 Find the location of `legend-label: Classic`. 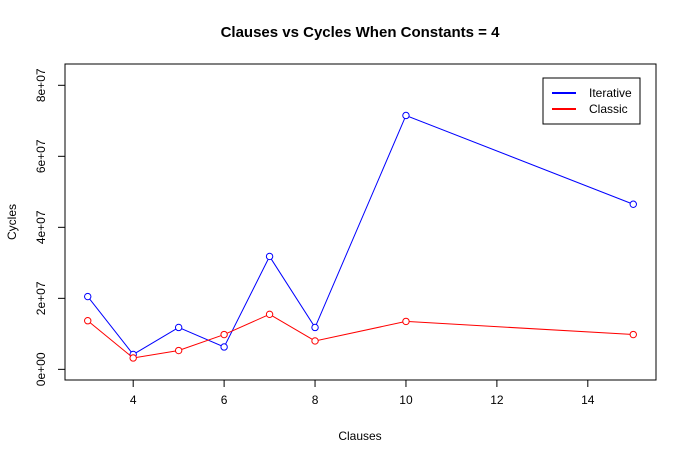

legend-label: Classic is located at coordinates (608, 109).